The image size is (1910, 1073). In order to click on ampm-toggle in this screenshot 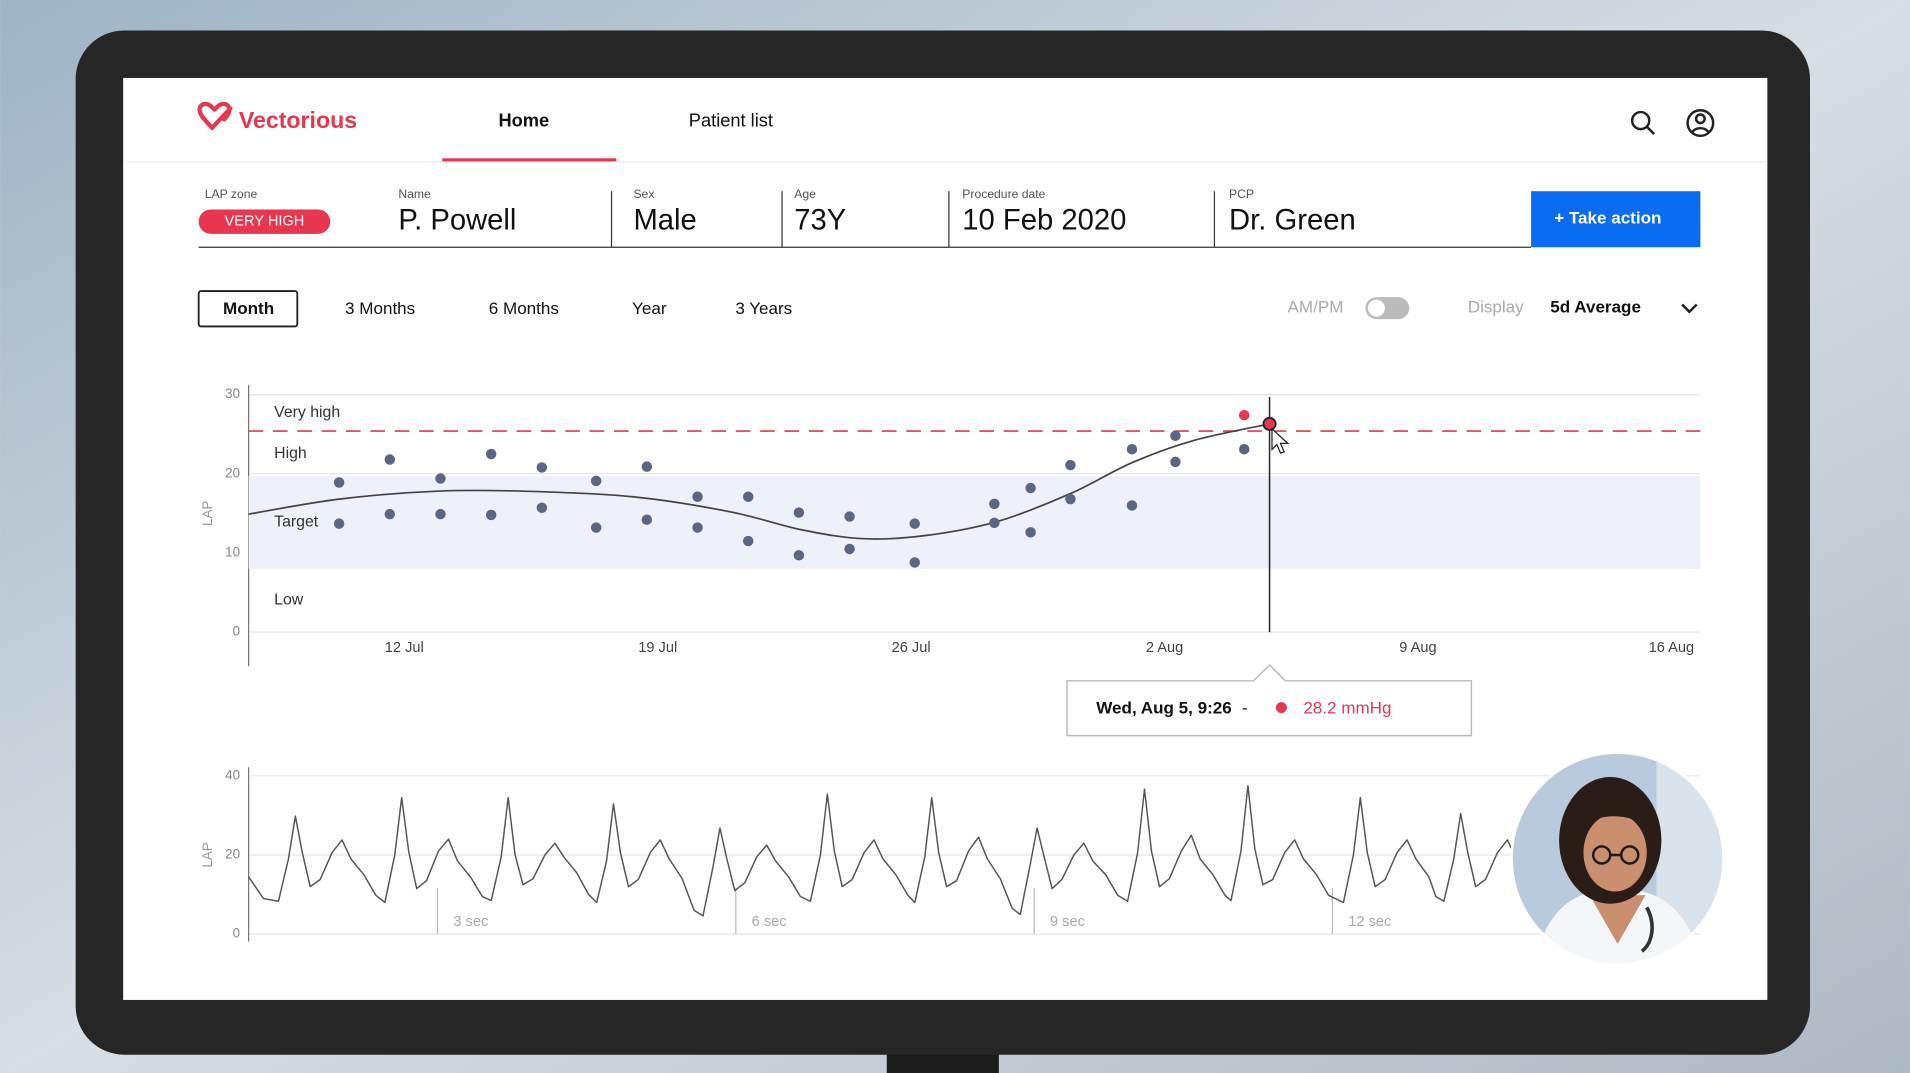, I will do `click(1387, 308)`.